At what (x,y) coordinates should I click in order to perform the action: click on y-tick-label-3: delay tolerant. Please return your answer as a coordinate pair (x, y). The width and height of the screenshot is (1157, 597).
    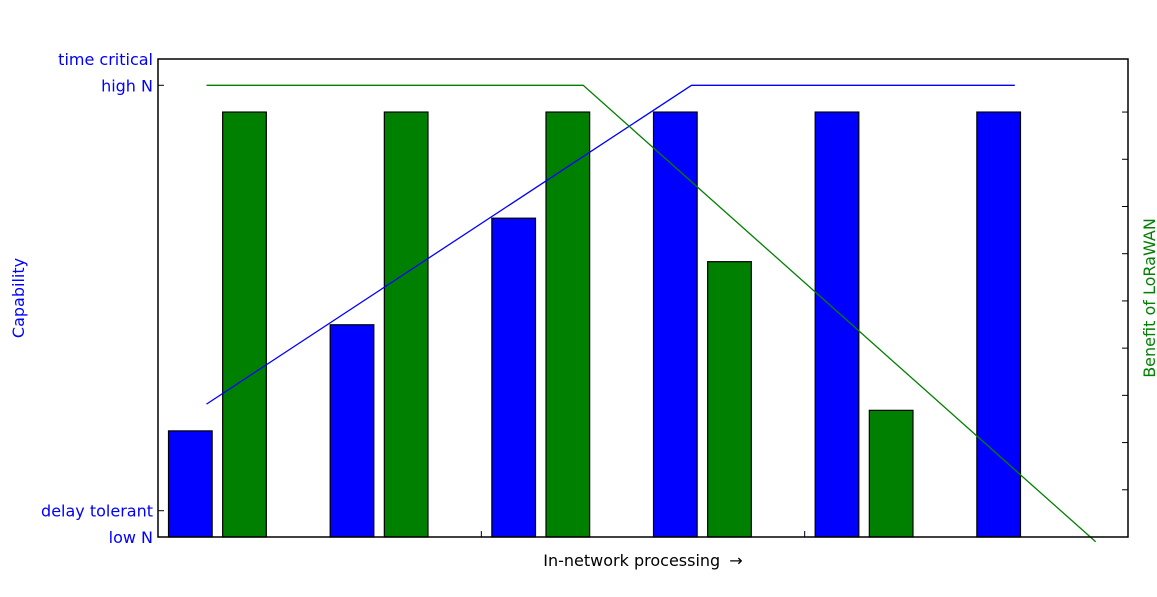
    Looking at the image, I should click on (97, 511).